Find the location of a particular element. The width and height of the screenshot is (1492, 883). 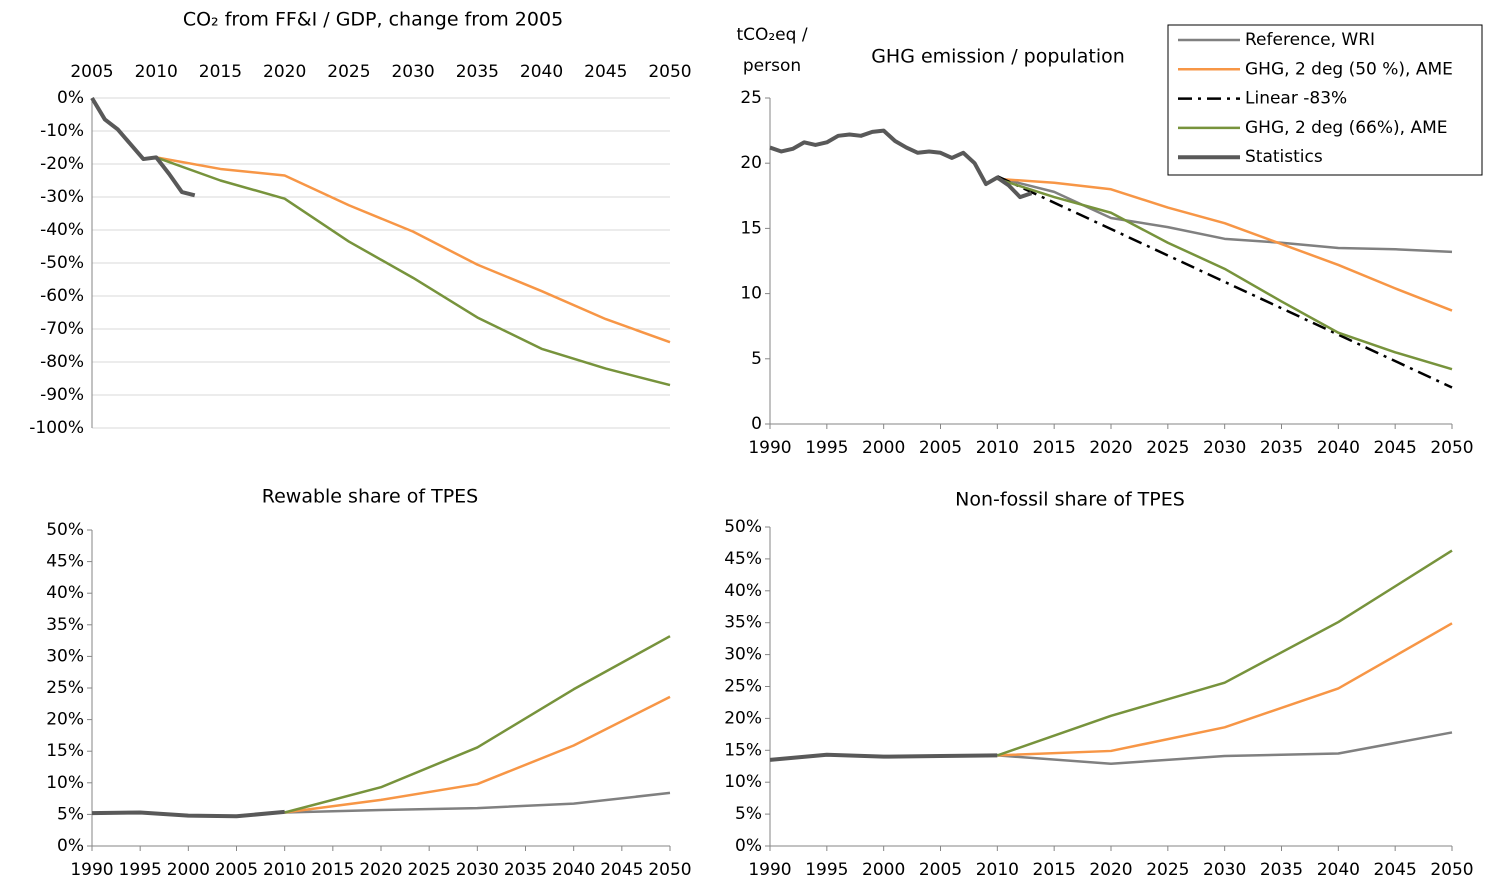

y-tick-label: -60% is located at coordinates (62, 296).